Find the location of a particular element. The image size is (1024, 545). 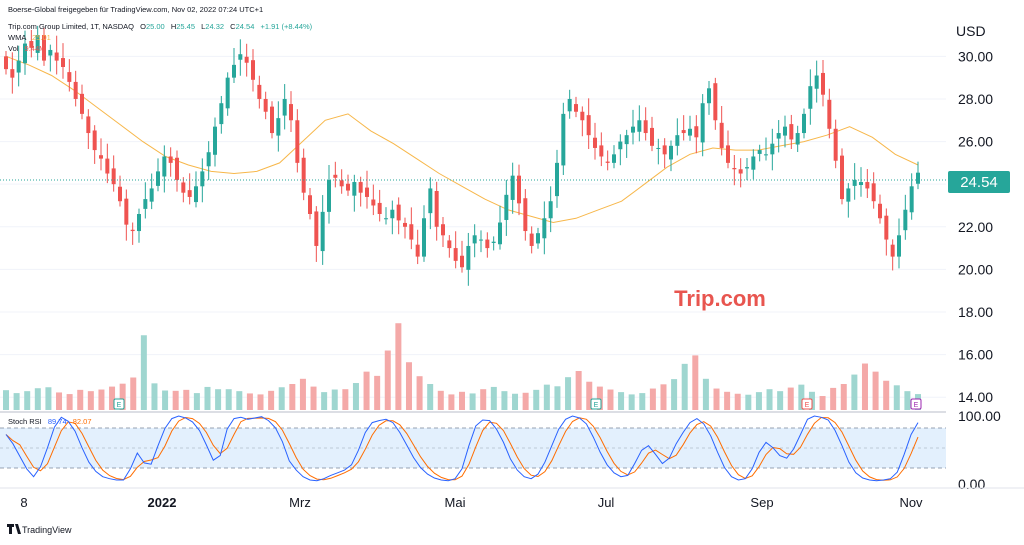

wma-value: 25.01 is located at coordinates (41, 37).